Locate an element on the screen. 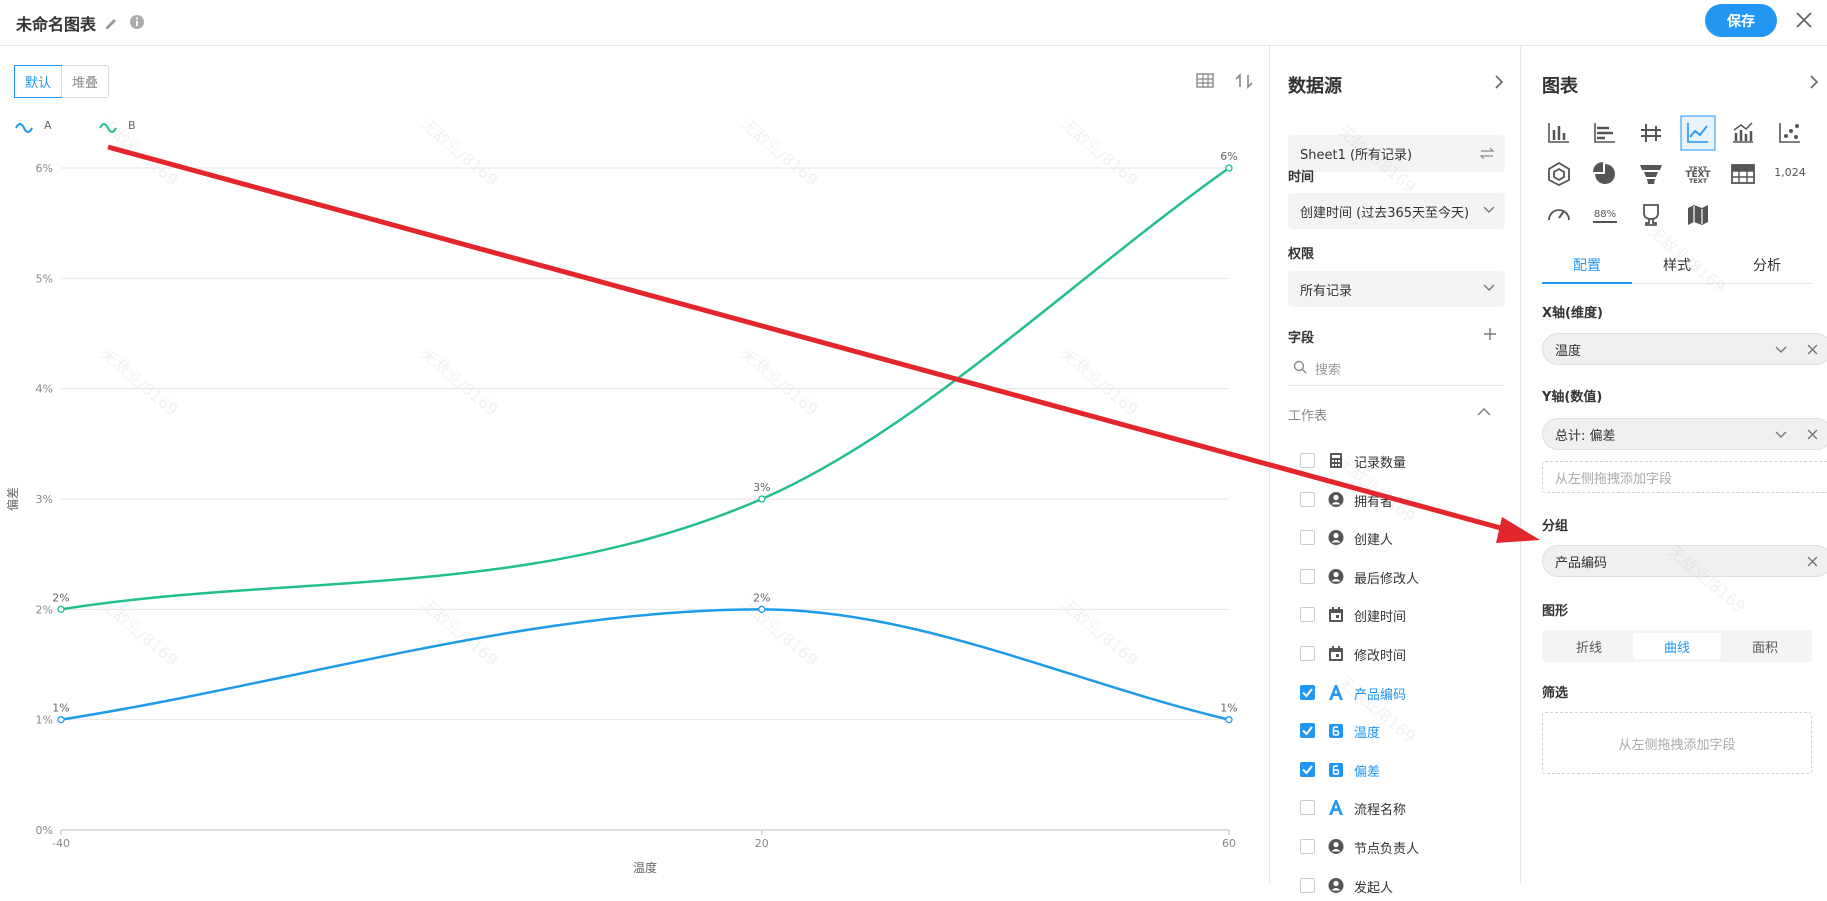  shape-option: 折线 is located at coordinates (1588, 648).